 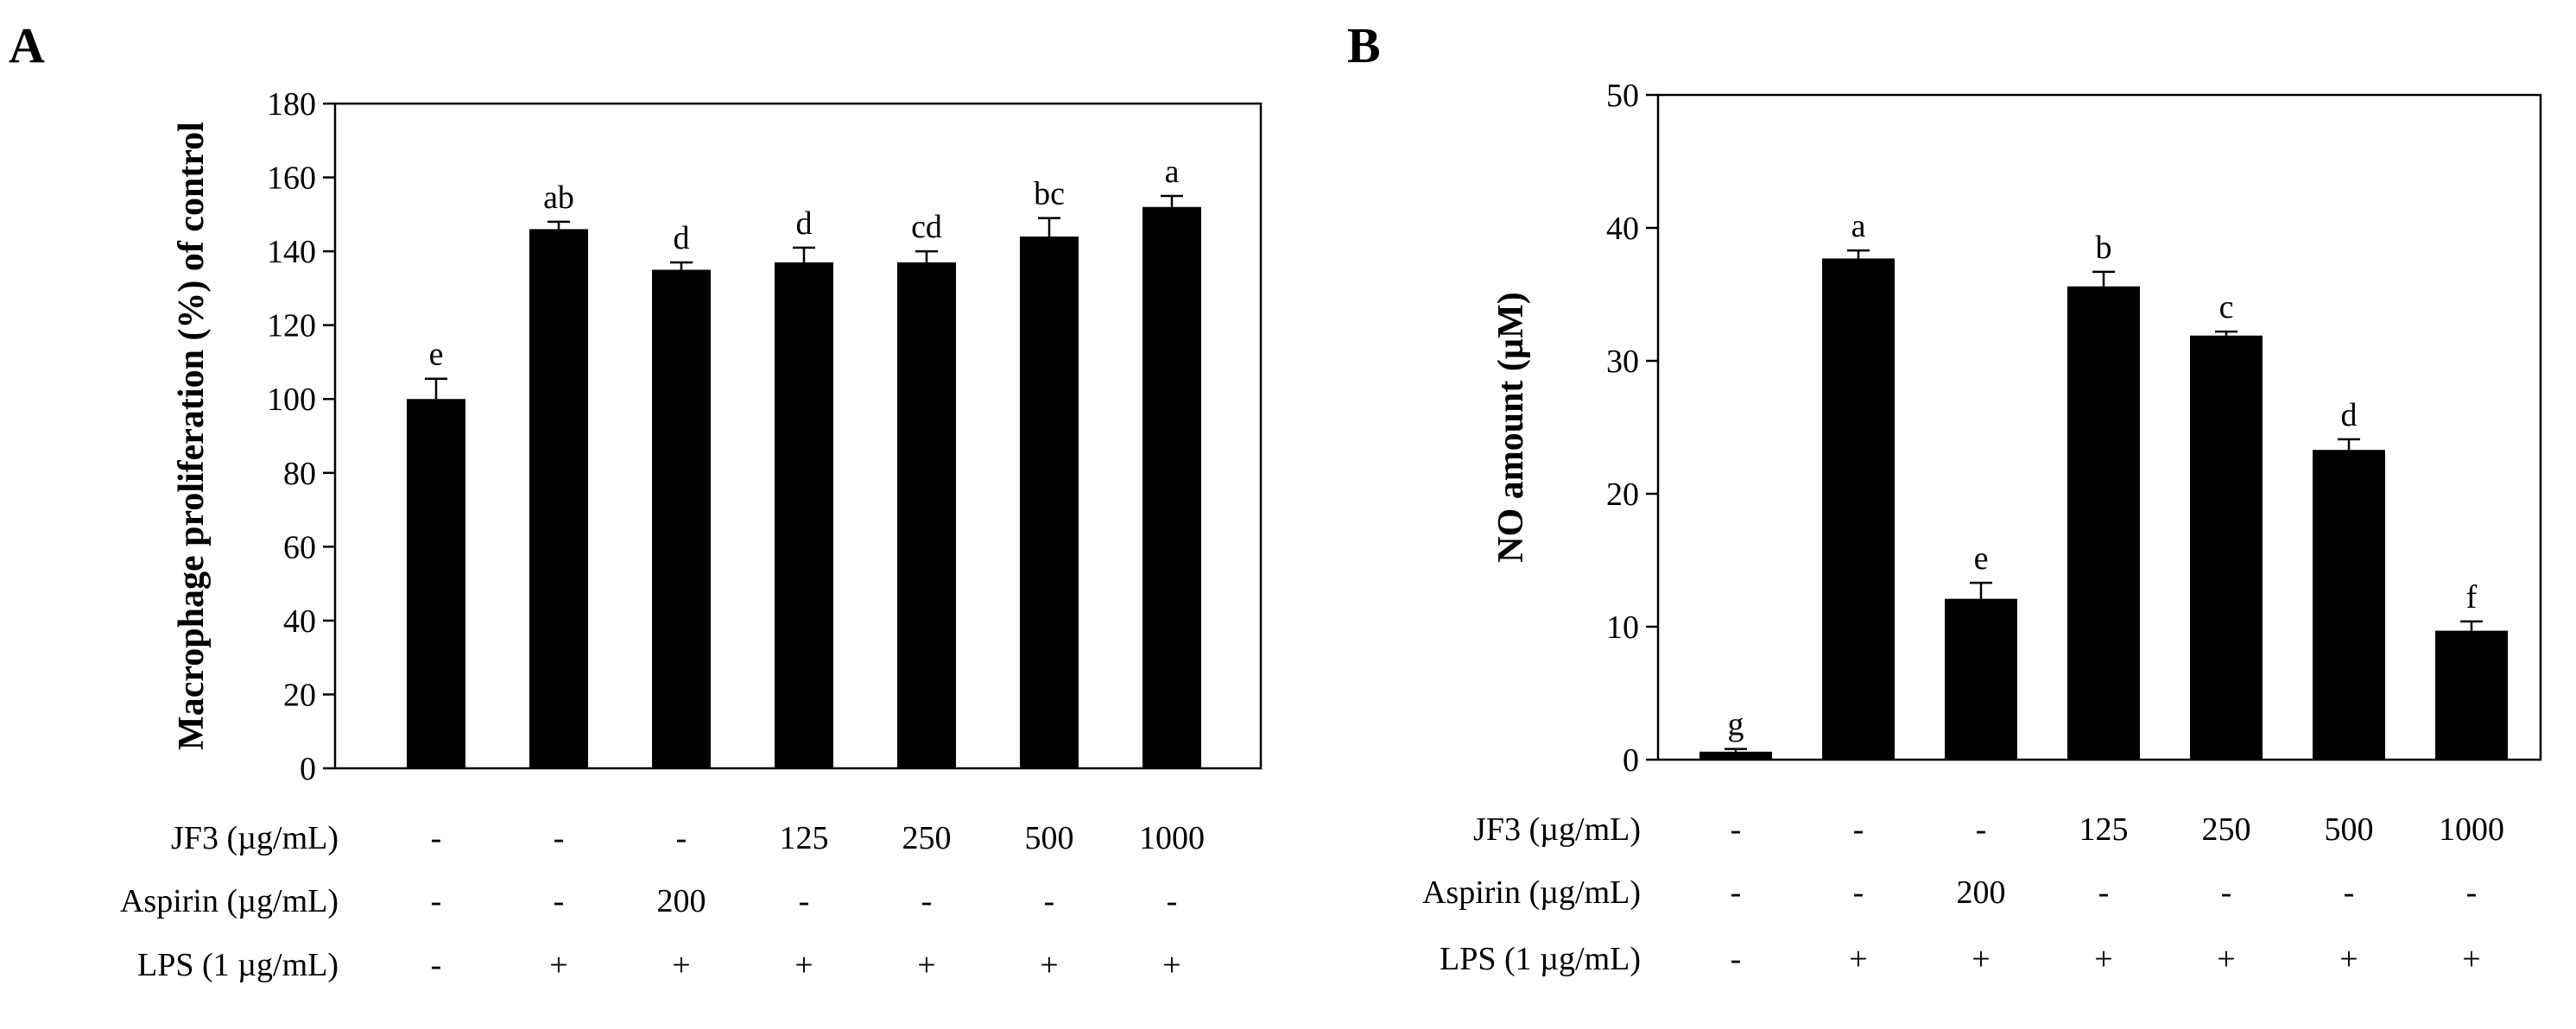 What do you see at coordinates (27, 45) in the screenshot?
I see `panel-a-letter: A` at bounding box center [27, 45].